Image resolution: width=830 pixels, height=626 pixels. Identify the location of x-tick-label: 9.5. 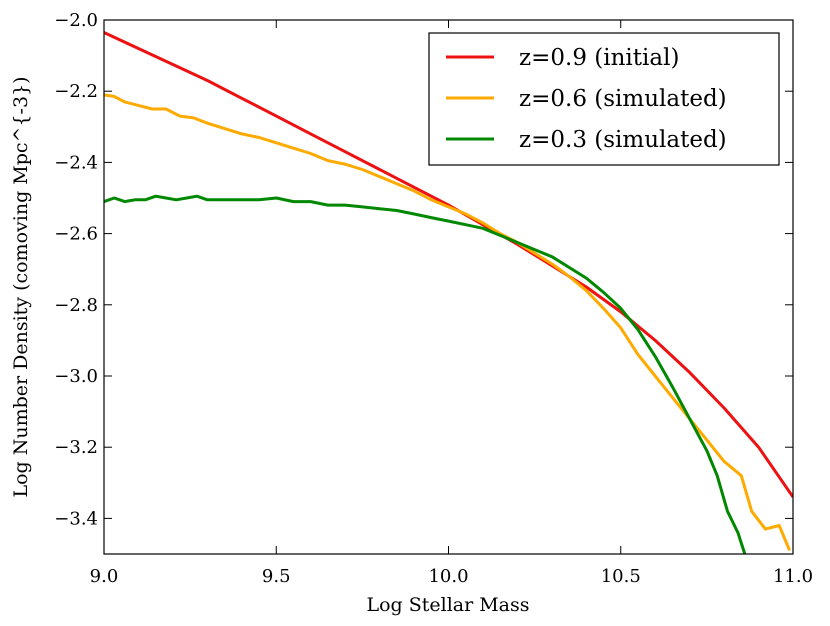
(276, 576).